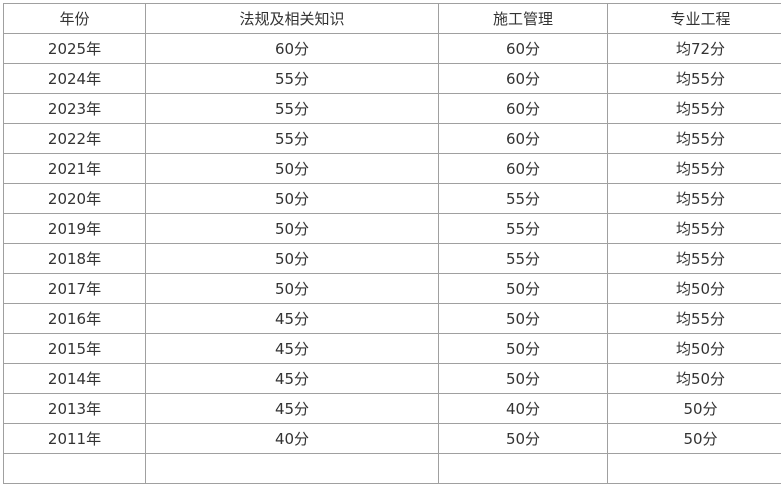 The width and height of the screenshot is (781, 484). Describe the element at coordinates (75, 139) in the screenshot. I see `table-cell: 2022年` at that location.